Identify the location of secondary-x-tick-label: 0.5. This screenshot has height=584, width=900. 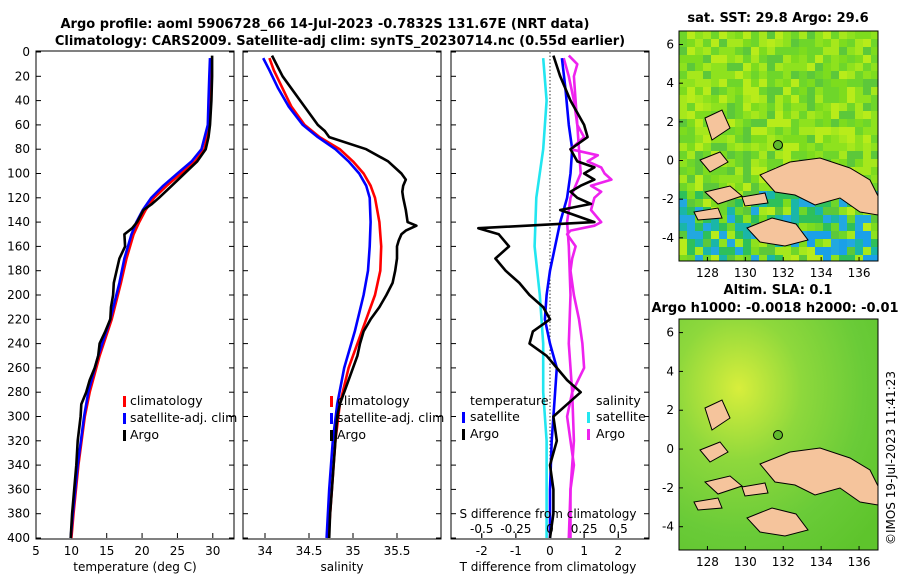
(618, 529).